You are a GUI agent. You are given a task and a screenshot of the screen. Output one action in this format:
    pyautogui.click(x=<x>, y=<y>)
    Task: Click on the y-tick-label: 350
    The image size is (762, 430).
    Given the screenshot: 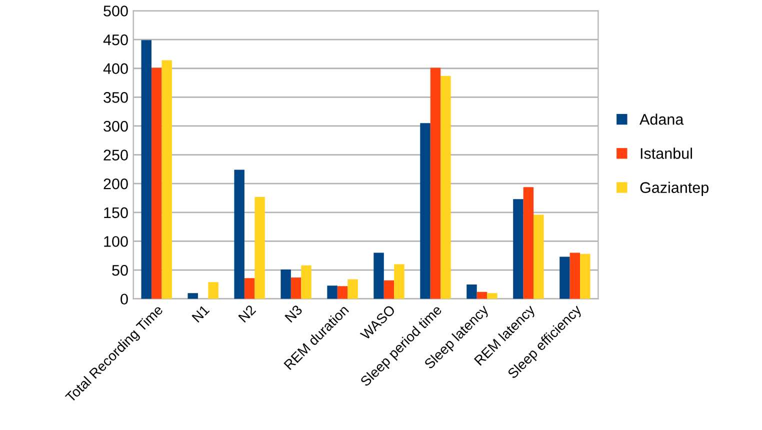 What is the action you would take?
    pyautogui.click(x=116, y=97)
    